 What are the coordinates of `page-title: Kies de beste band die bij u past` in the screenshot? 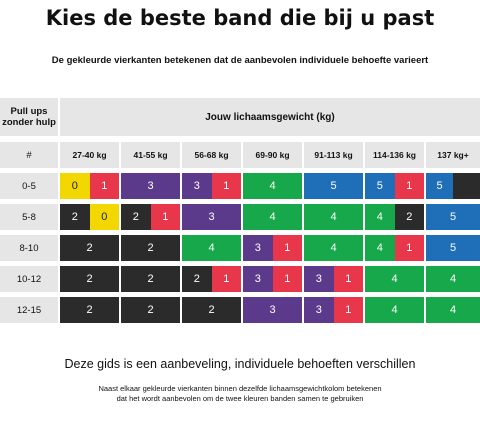 It's located at (240, 18).